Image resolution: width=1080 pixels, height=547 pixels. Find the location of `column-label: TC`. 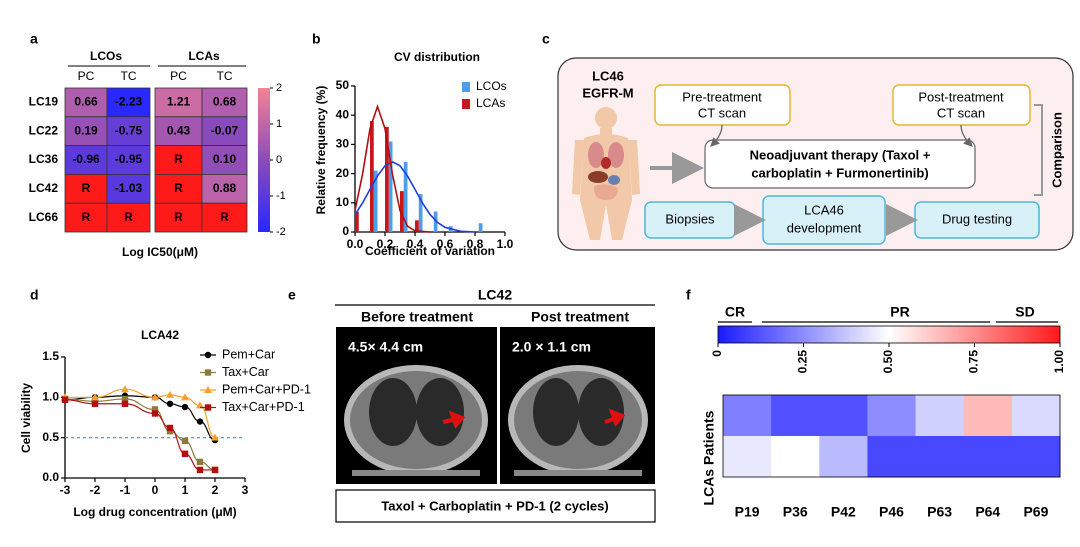

column-label: TC is located at coordinates (129, 76).